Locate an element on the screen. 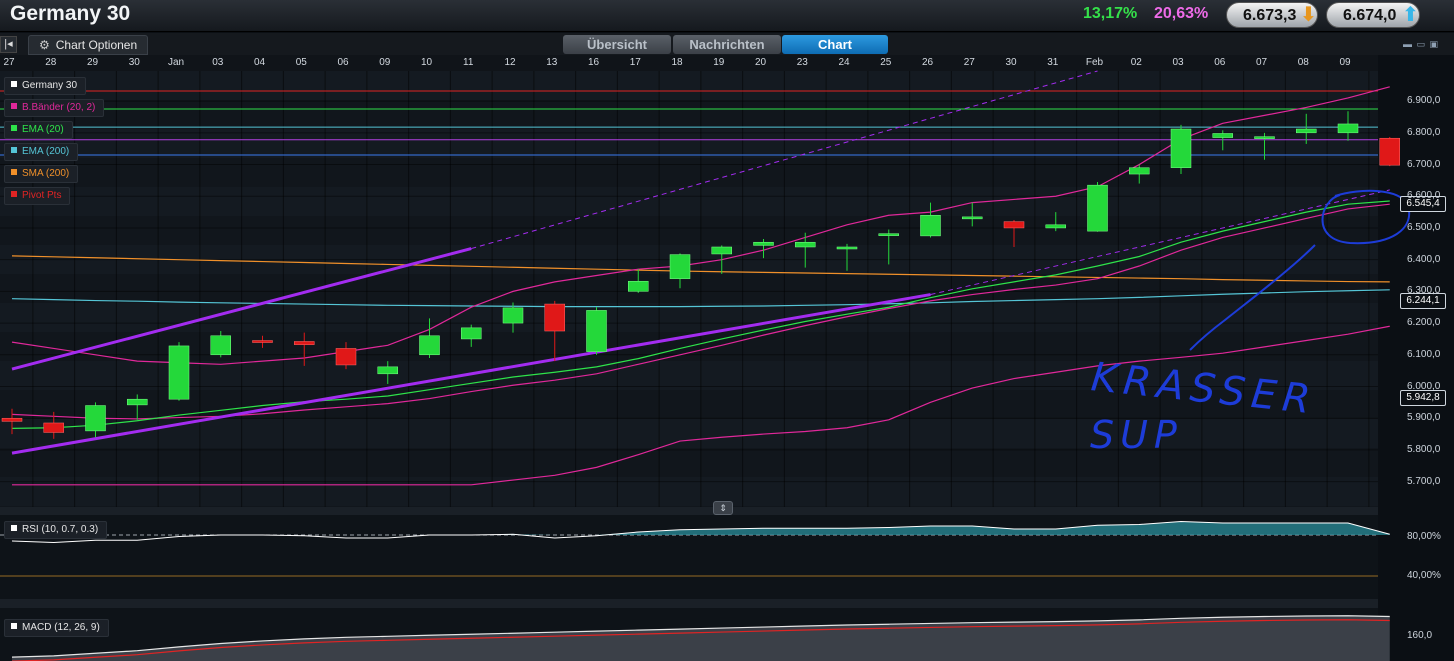 This screenshot has height=661, width=1454. sell-price-button: 6.673,3 is located at coordinates (1272, 15).